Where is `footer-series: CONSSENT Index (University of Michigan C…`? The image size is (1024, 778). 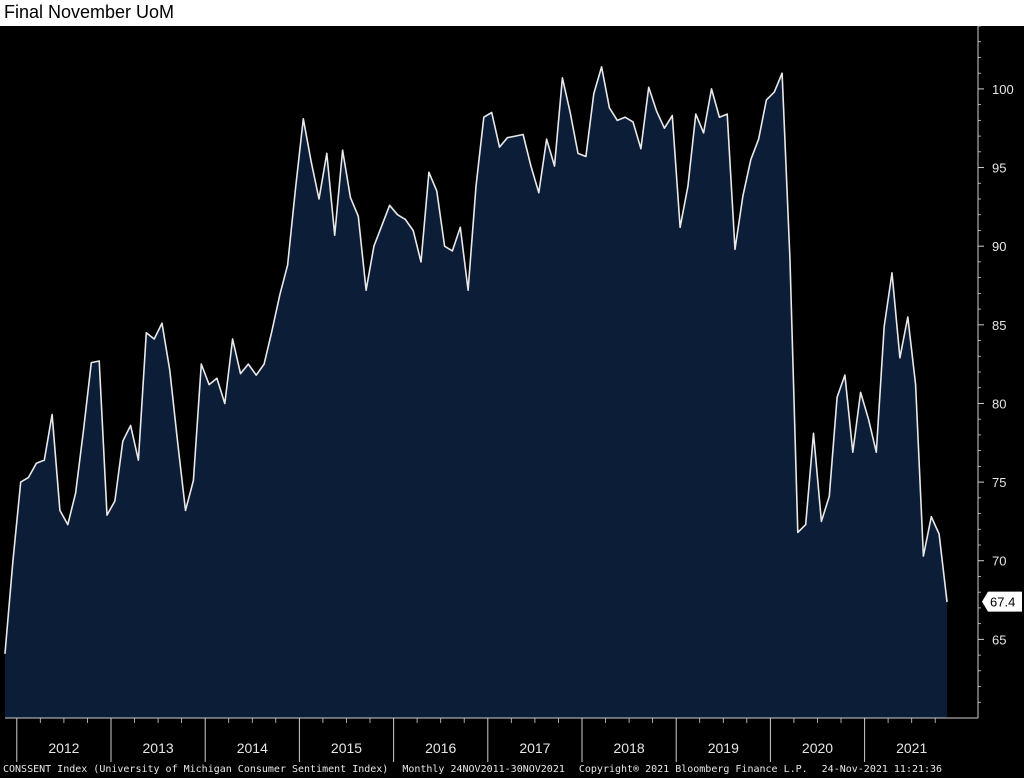
footer-series: CONSSENT Index (University of Michigan C… is located at coordinates (196, 769).